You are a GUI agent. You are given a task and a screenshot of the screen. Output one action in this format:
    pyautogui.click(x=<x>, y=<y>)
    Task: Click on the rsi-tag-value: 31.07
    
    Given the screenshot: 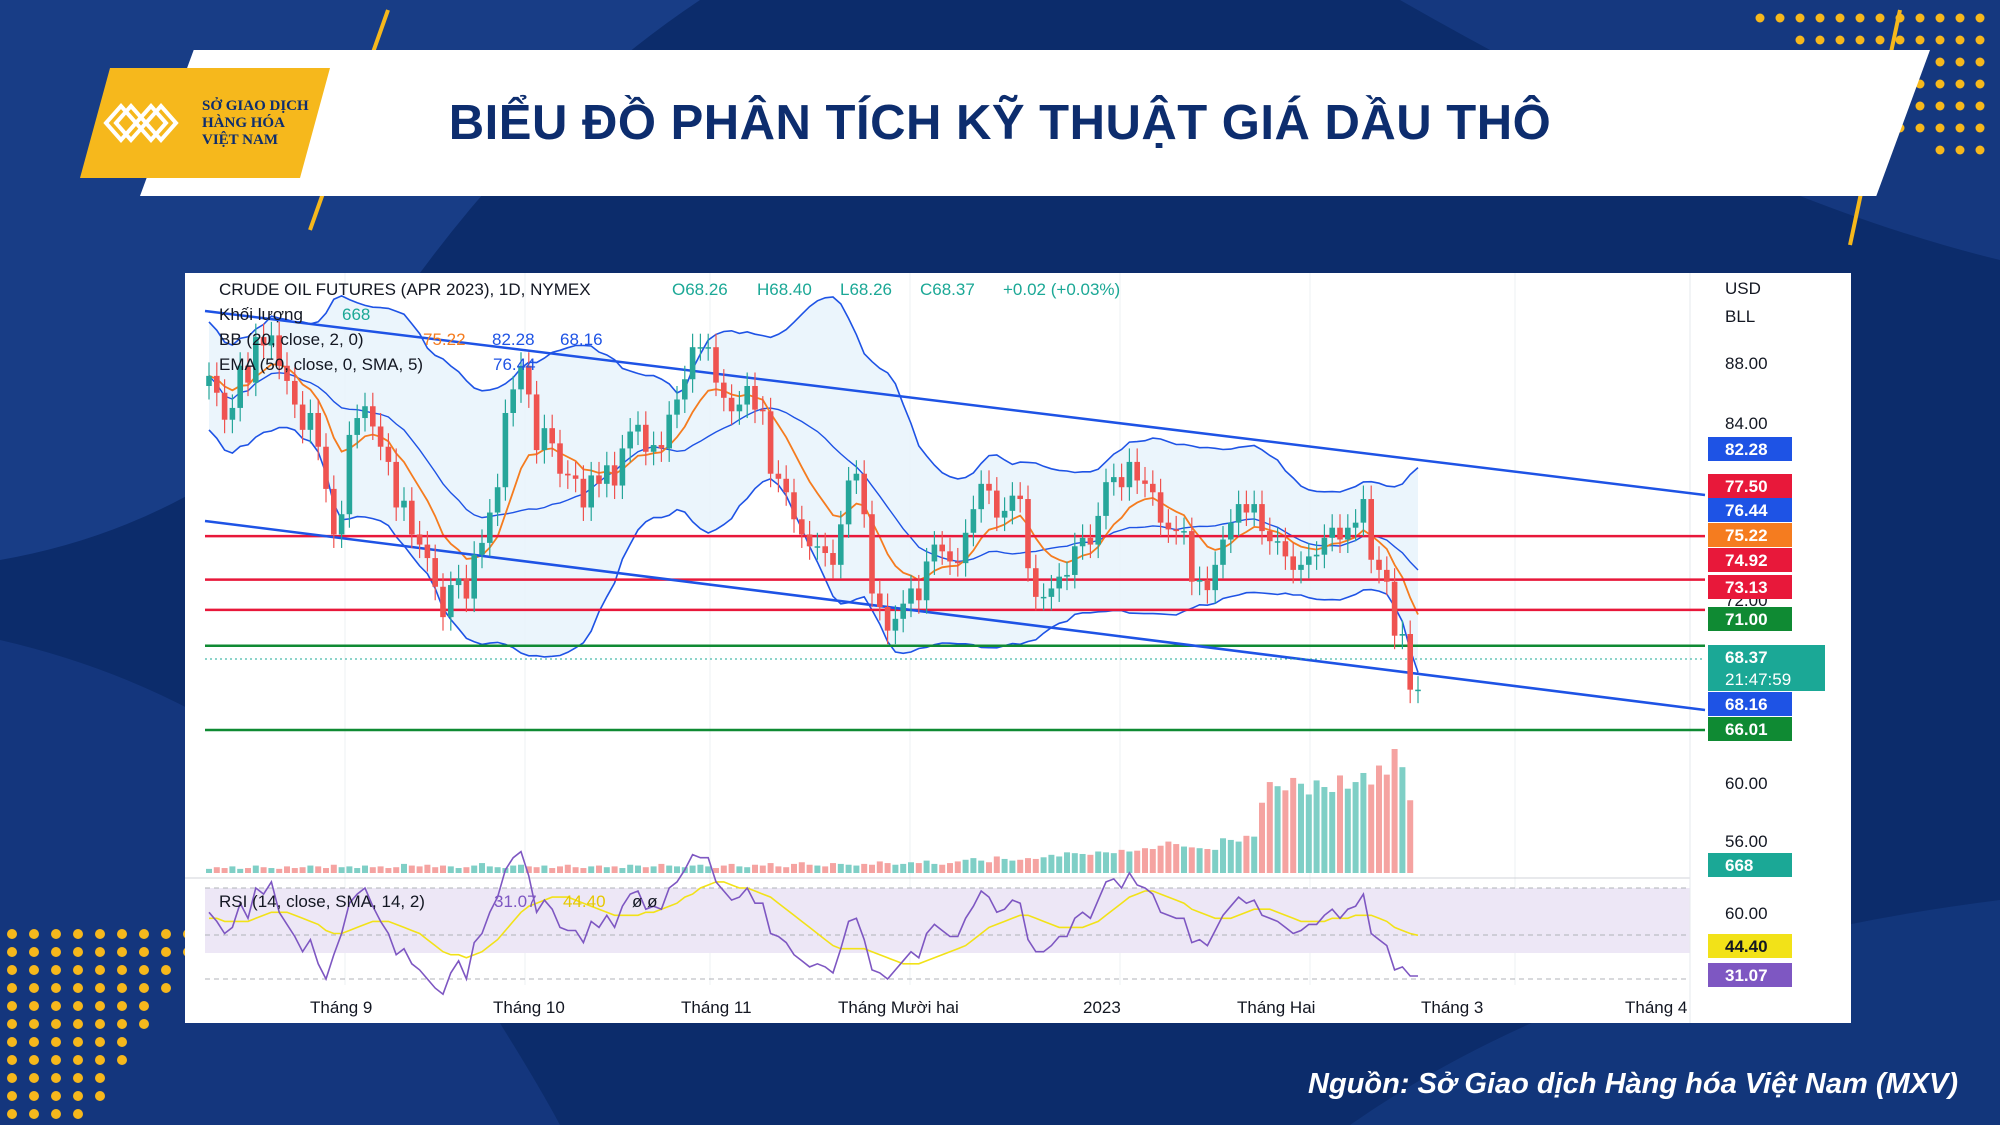 What is the action you would take?
    pyautogui.click(x=1746, y=975)
    